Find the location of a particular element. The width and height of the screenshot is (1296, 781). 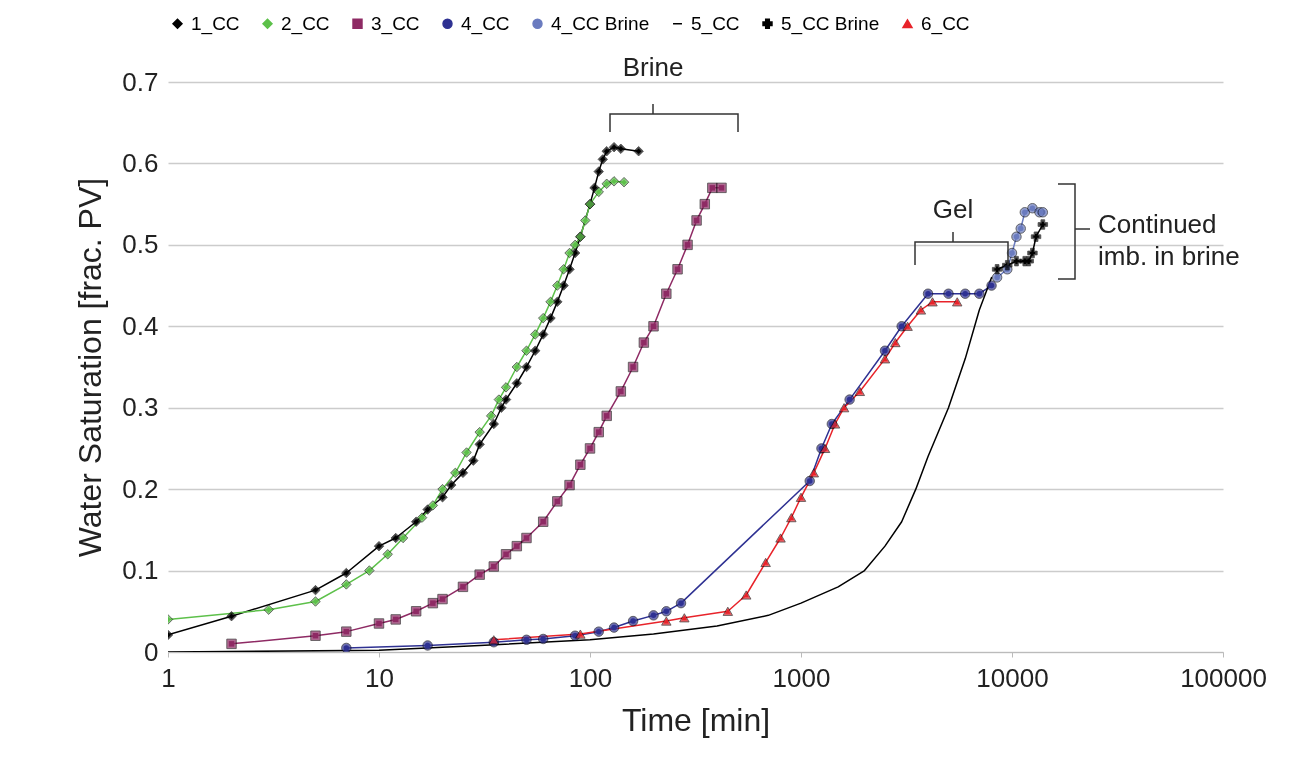

x-tick-label: 10 is located at coordinates (379, 677).